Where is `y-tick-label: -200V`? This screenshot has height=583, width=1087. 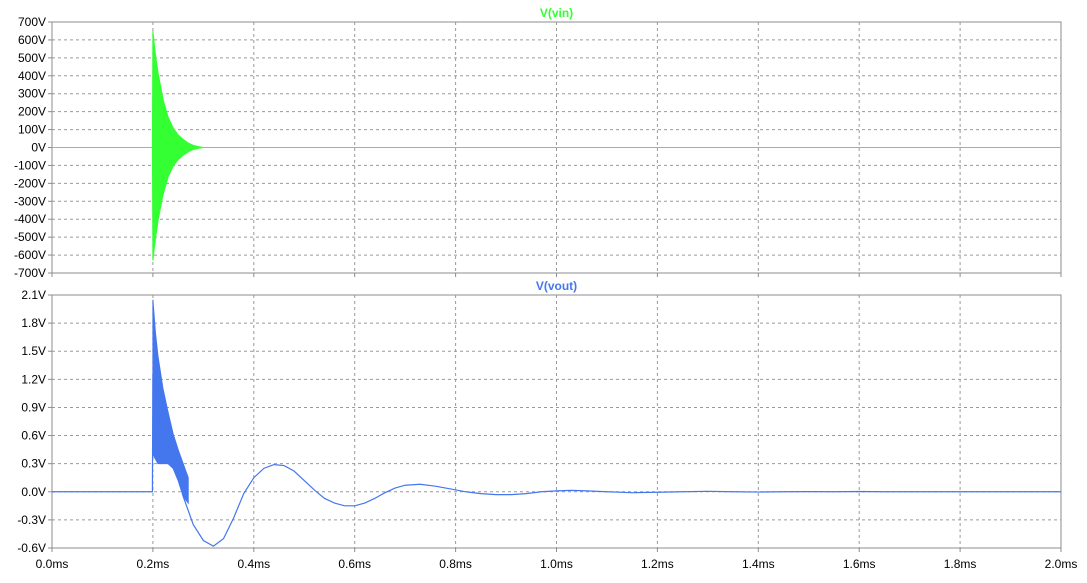
y-tick-label: -200V is located at coordinates (30, 183).